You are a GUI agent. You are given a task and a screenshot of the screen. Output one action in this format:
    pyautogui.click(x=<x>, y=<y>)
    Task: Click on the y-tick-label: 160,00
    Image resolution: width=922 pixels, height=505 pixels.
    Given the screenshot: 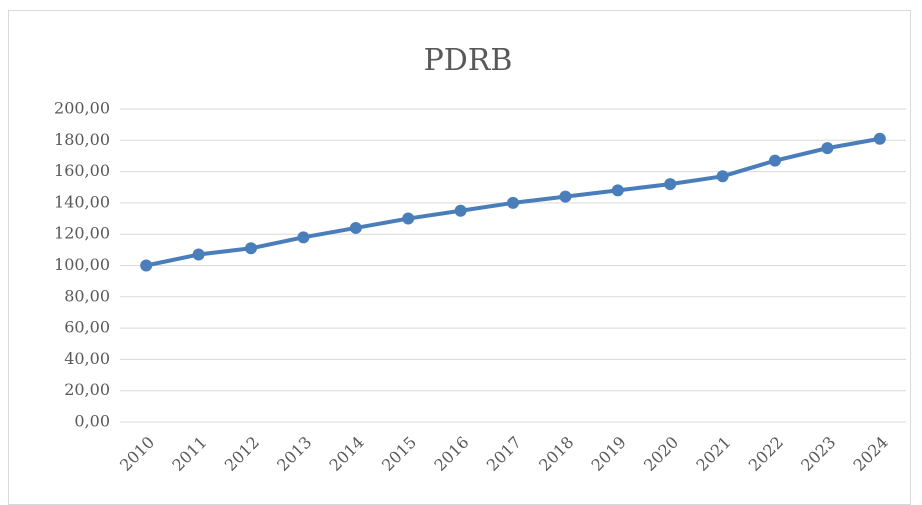 What is the action you would take?
    pyautogui.click(x=82, y=170)
    